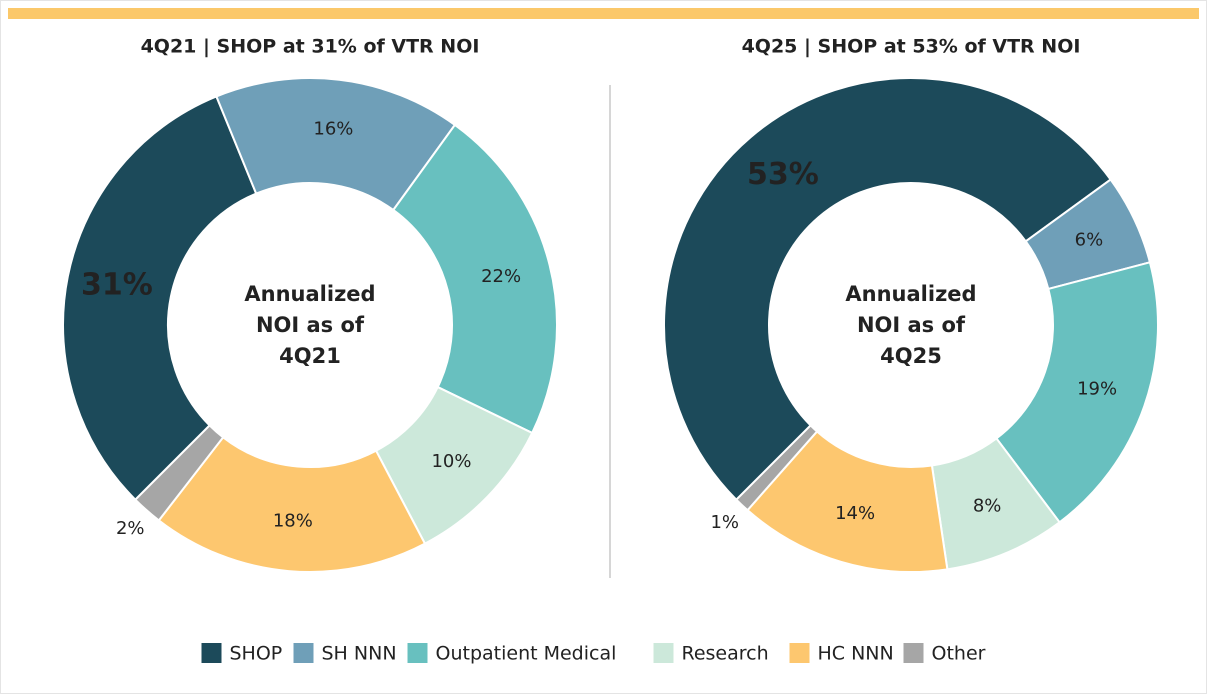 This screenshot has width=1207, height=694. Describe the element at coordinates (310, 356) in the screenshot. I see `center-label: 4Q21` at that location.